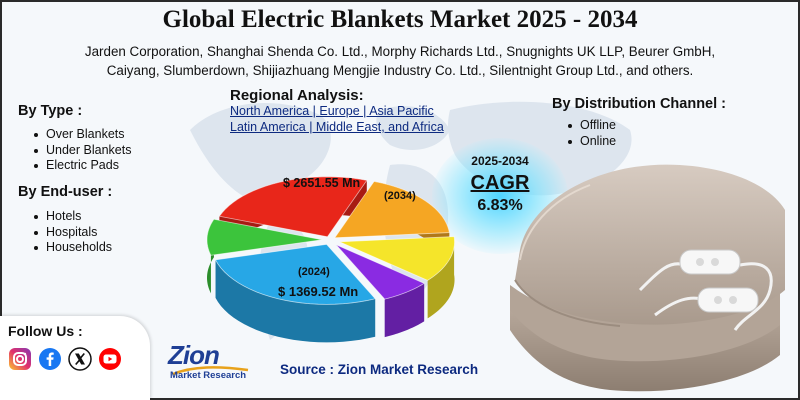 The width and height of the screenshot is (800, 400). What do you see at coordinates (20, 359) in the screenshot?
I see `instagram-icon` at bounding box center [20, 359].